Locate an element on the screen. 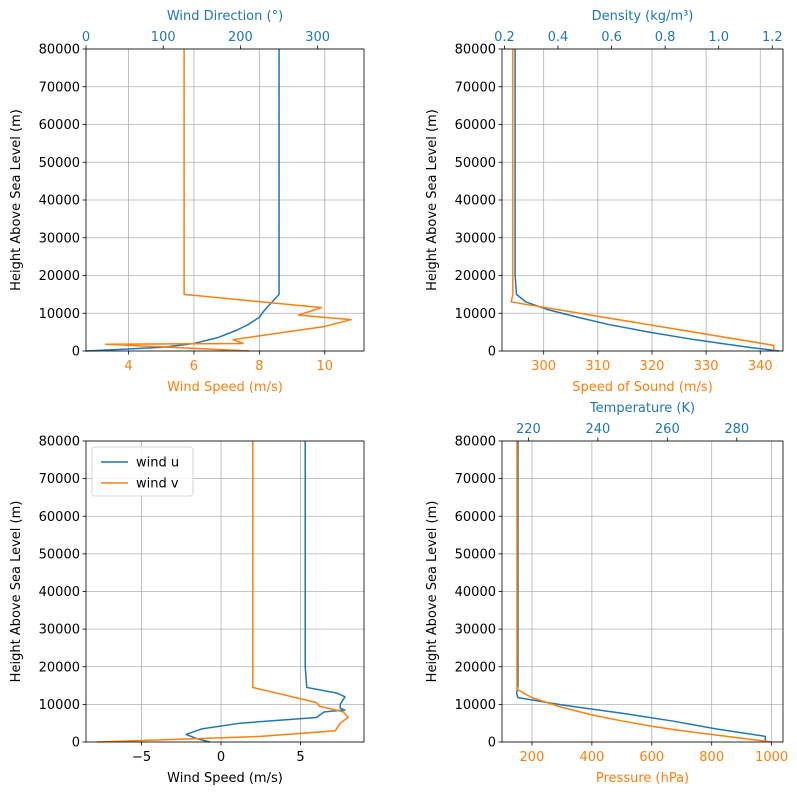  top-tick-label: 220 is located at coordinates (528, 429).